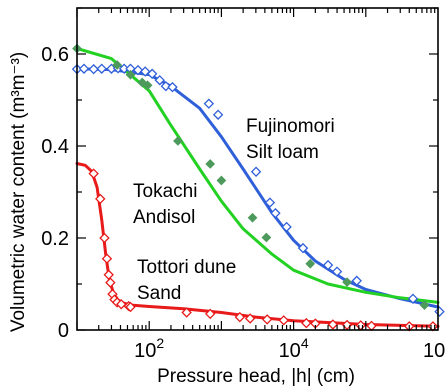  I want to click on y-axis-title: Volumetric water content (m³m⁻³), so click(18, 192).